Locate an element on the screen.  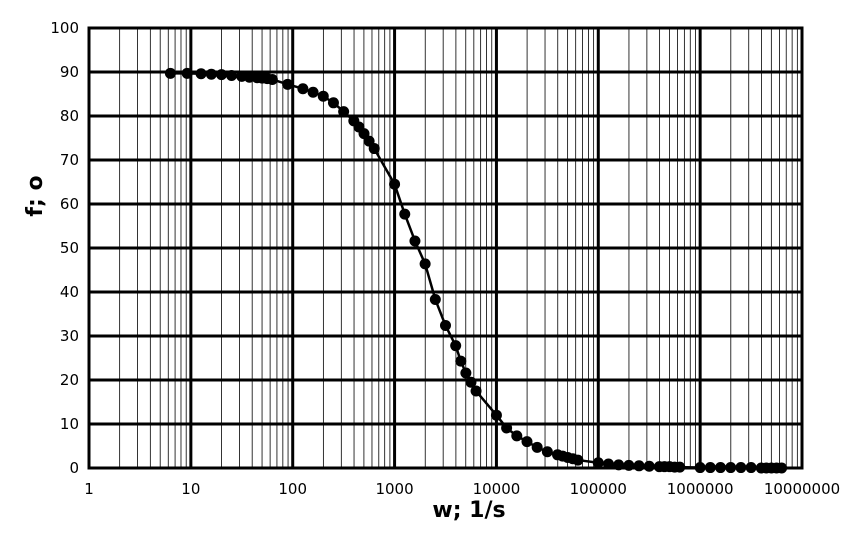
y-tick-label: 80 is located at coordinates (69, 116).